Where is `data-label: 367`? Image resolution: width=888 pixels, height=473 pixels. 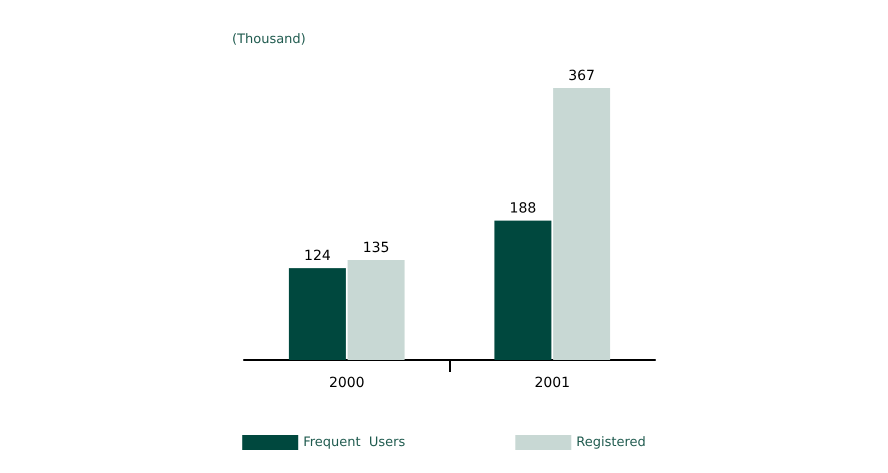
data-label: 367 is located at coordinates (581, 76).